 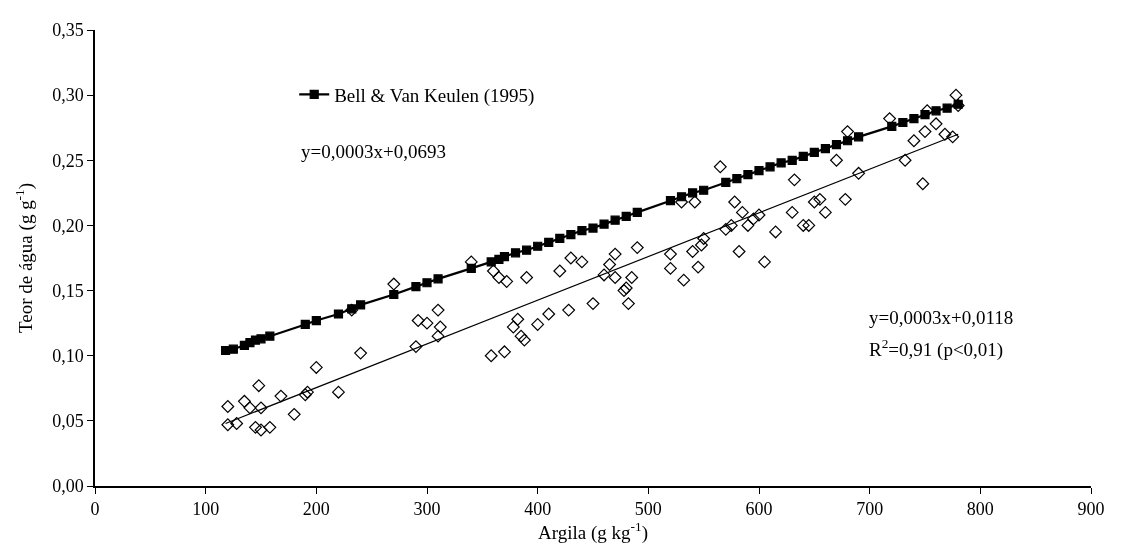 What do you see at coordinates (870, 509) in the screenshot?
I see `x-tick-label: 700` at bounding box center [870, 509].